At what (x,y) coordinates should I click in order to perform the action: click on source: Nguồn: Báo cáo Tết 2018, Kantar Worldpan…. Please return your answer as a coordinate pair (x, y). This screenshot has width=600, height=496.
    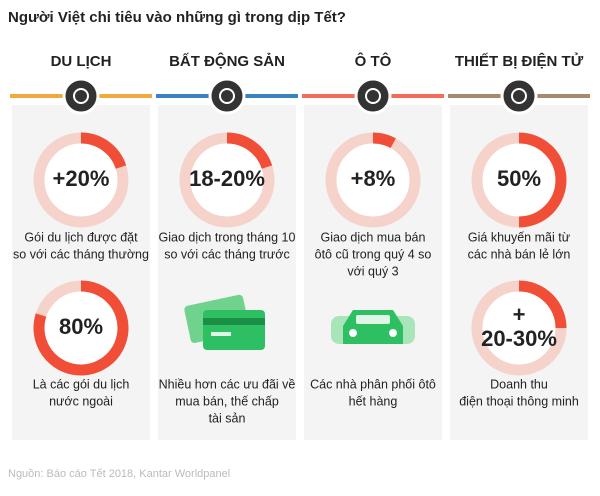
    Looking at the image, I should click on (119, 474).